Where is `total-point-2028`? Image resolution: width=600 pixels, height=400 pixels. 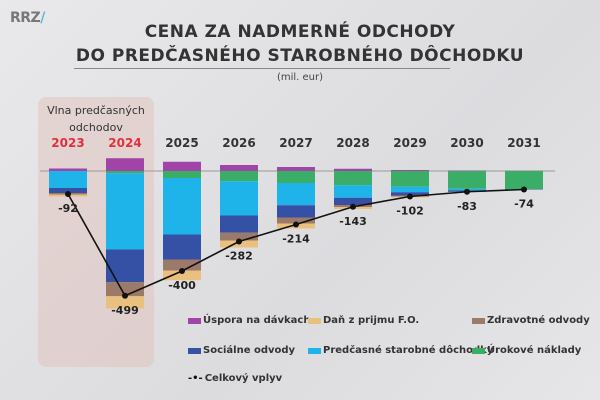
total-point-2028 is located at coordinates (353, 206).